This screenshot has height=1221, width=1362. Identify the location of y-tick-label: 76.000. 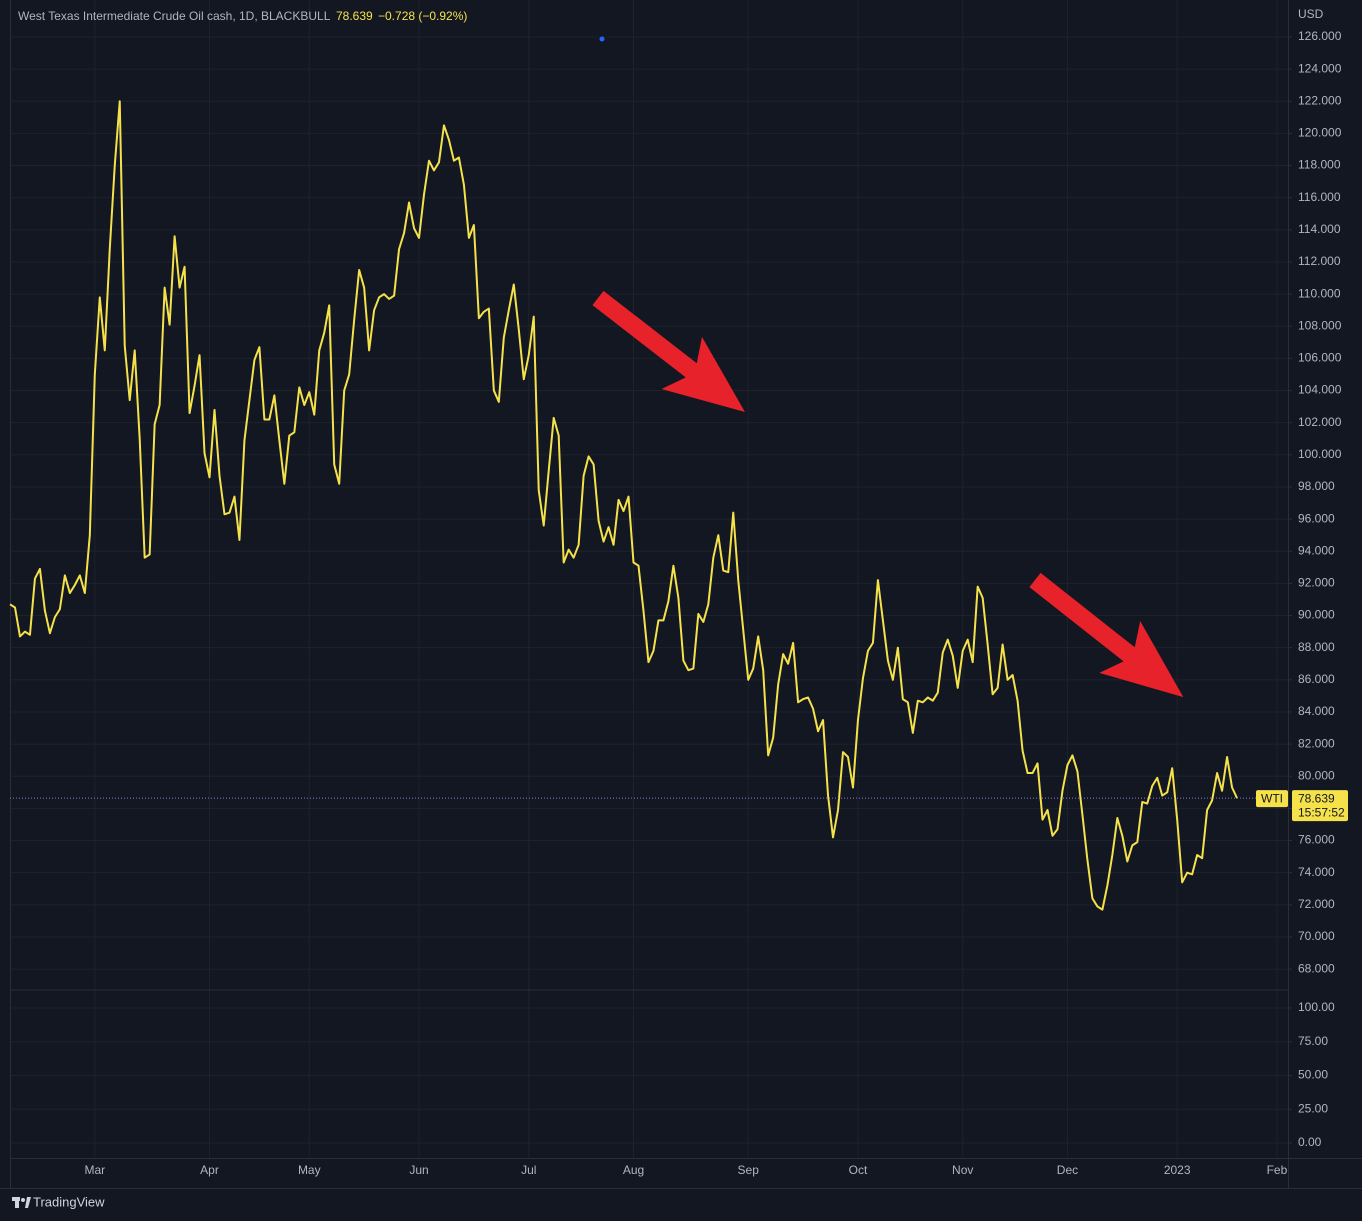
(1316, 840).